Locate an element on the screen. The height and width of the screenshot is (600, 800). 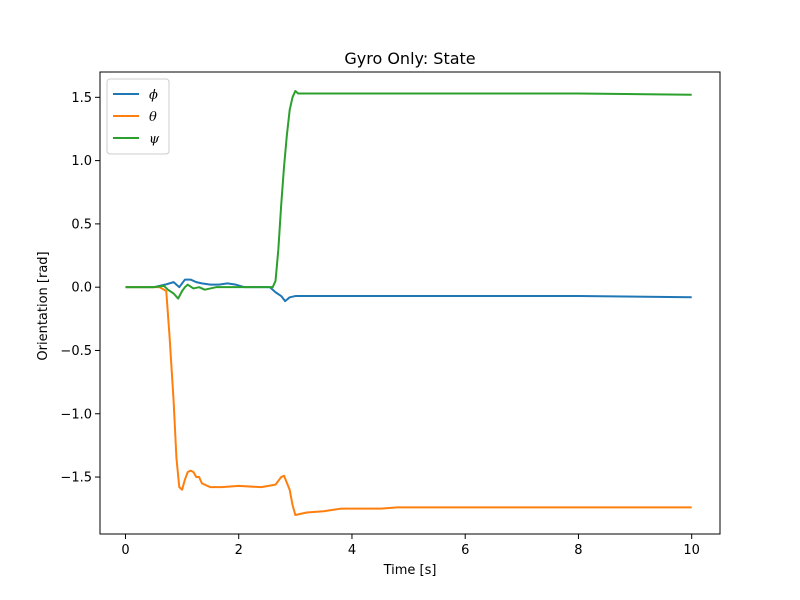
chart-title: Gyro Only: State is located at coordinates (409, 58).